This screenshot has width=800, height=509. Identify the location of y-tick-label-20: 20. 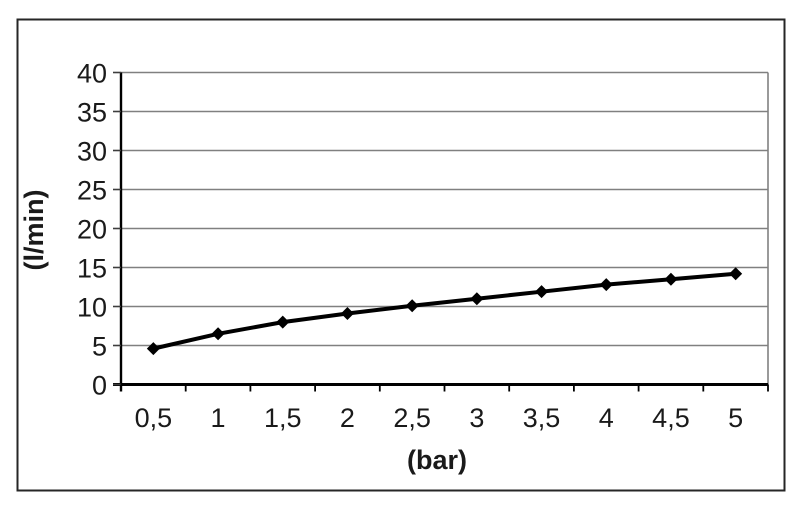
(92, 230).